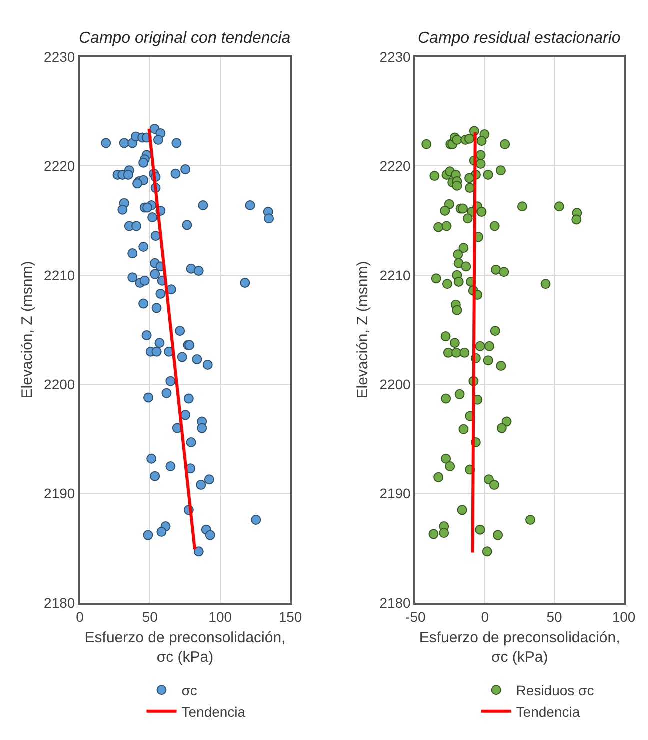 The image size is (648, 740). I want to click on chart-title: Campo residual estacionario, so click(519, 38).